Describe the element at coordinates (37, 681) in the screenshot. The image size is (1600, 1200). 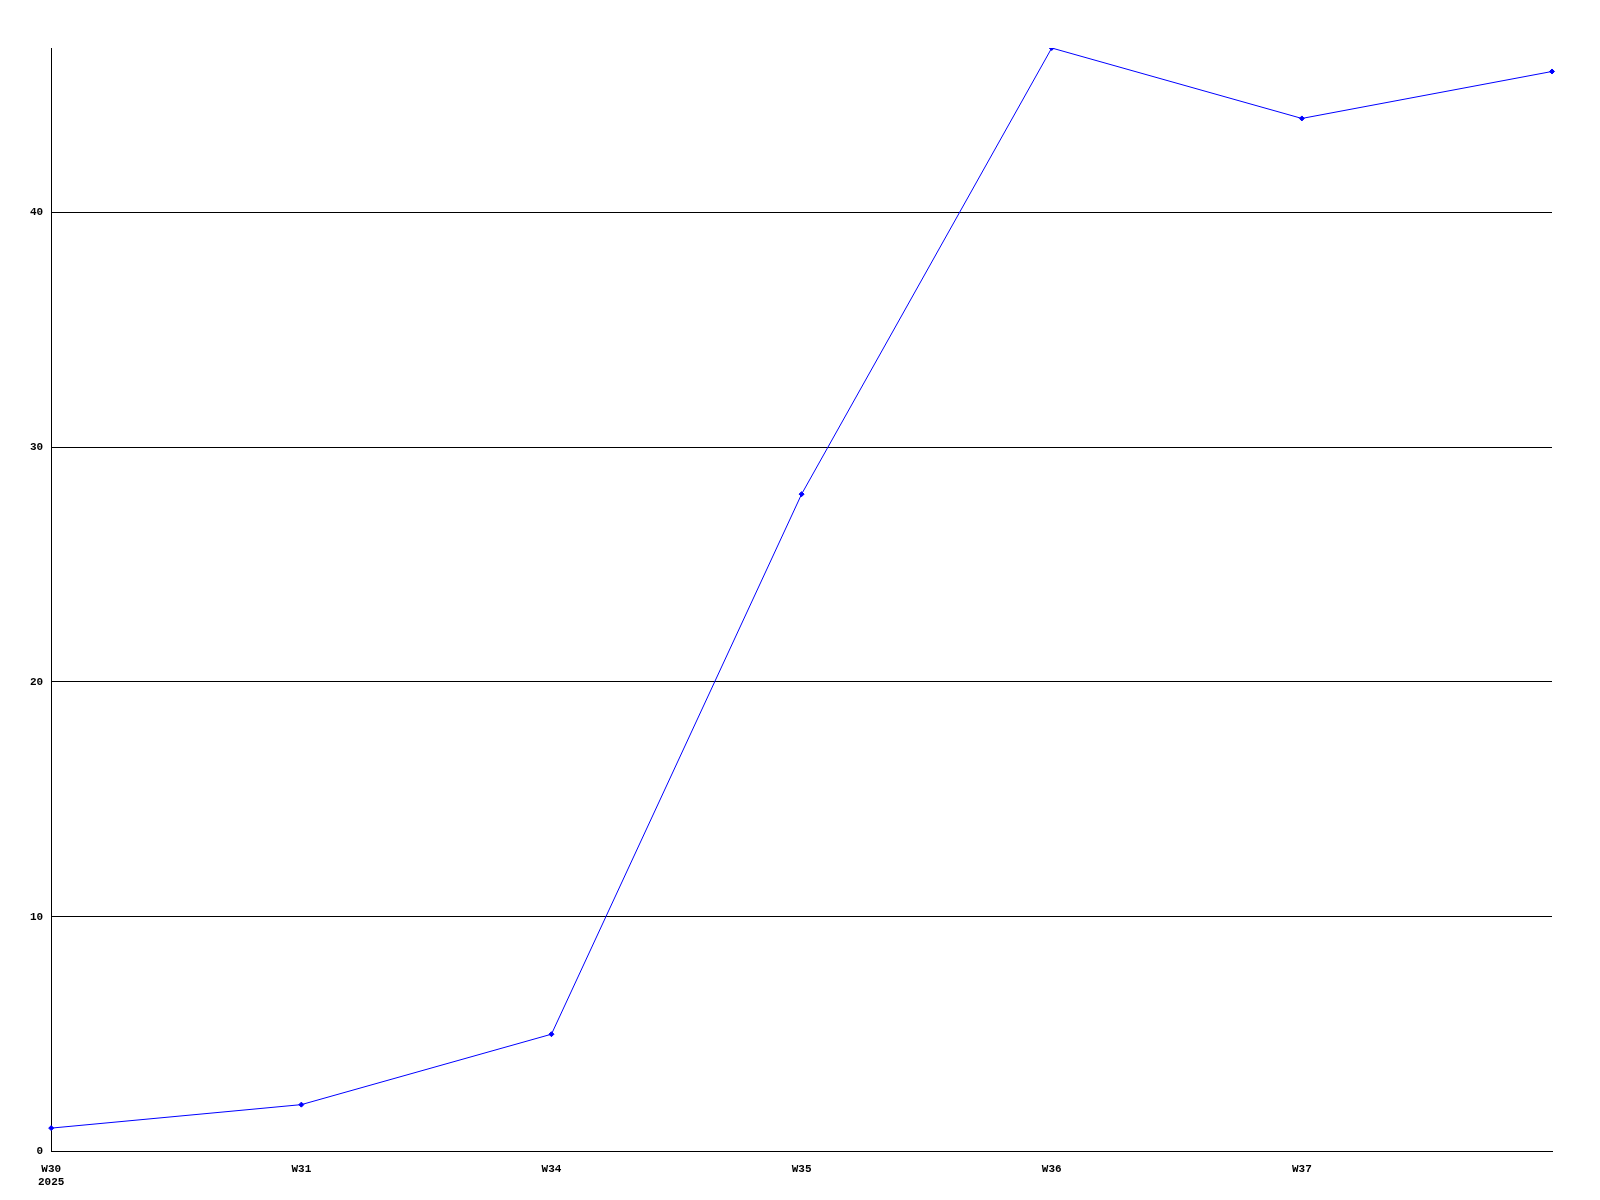
I see `y-tick-label: 20` at that location.